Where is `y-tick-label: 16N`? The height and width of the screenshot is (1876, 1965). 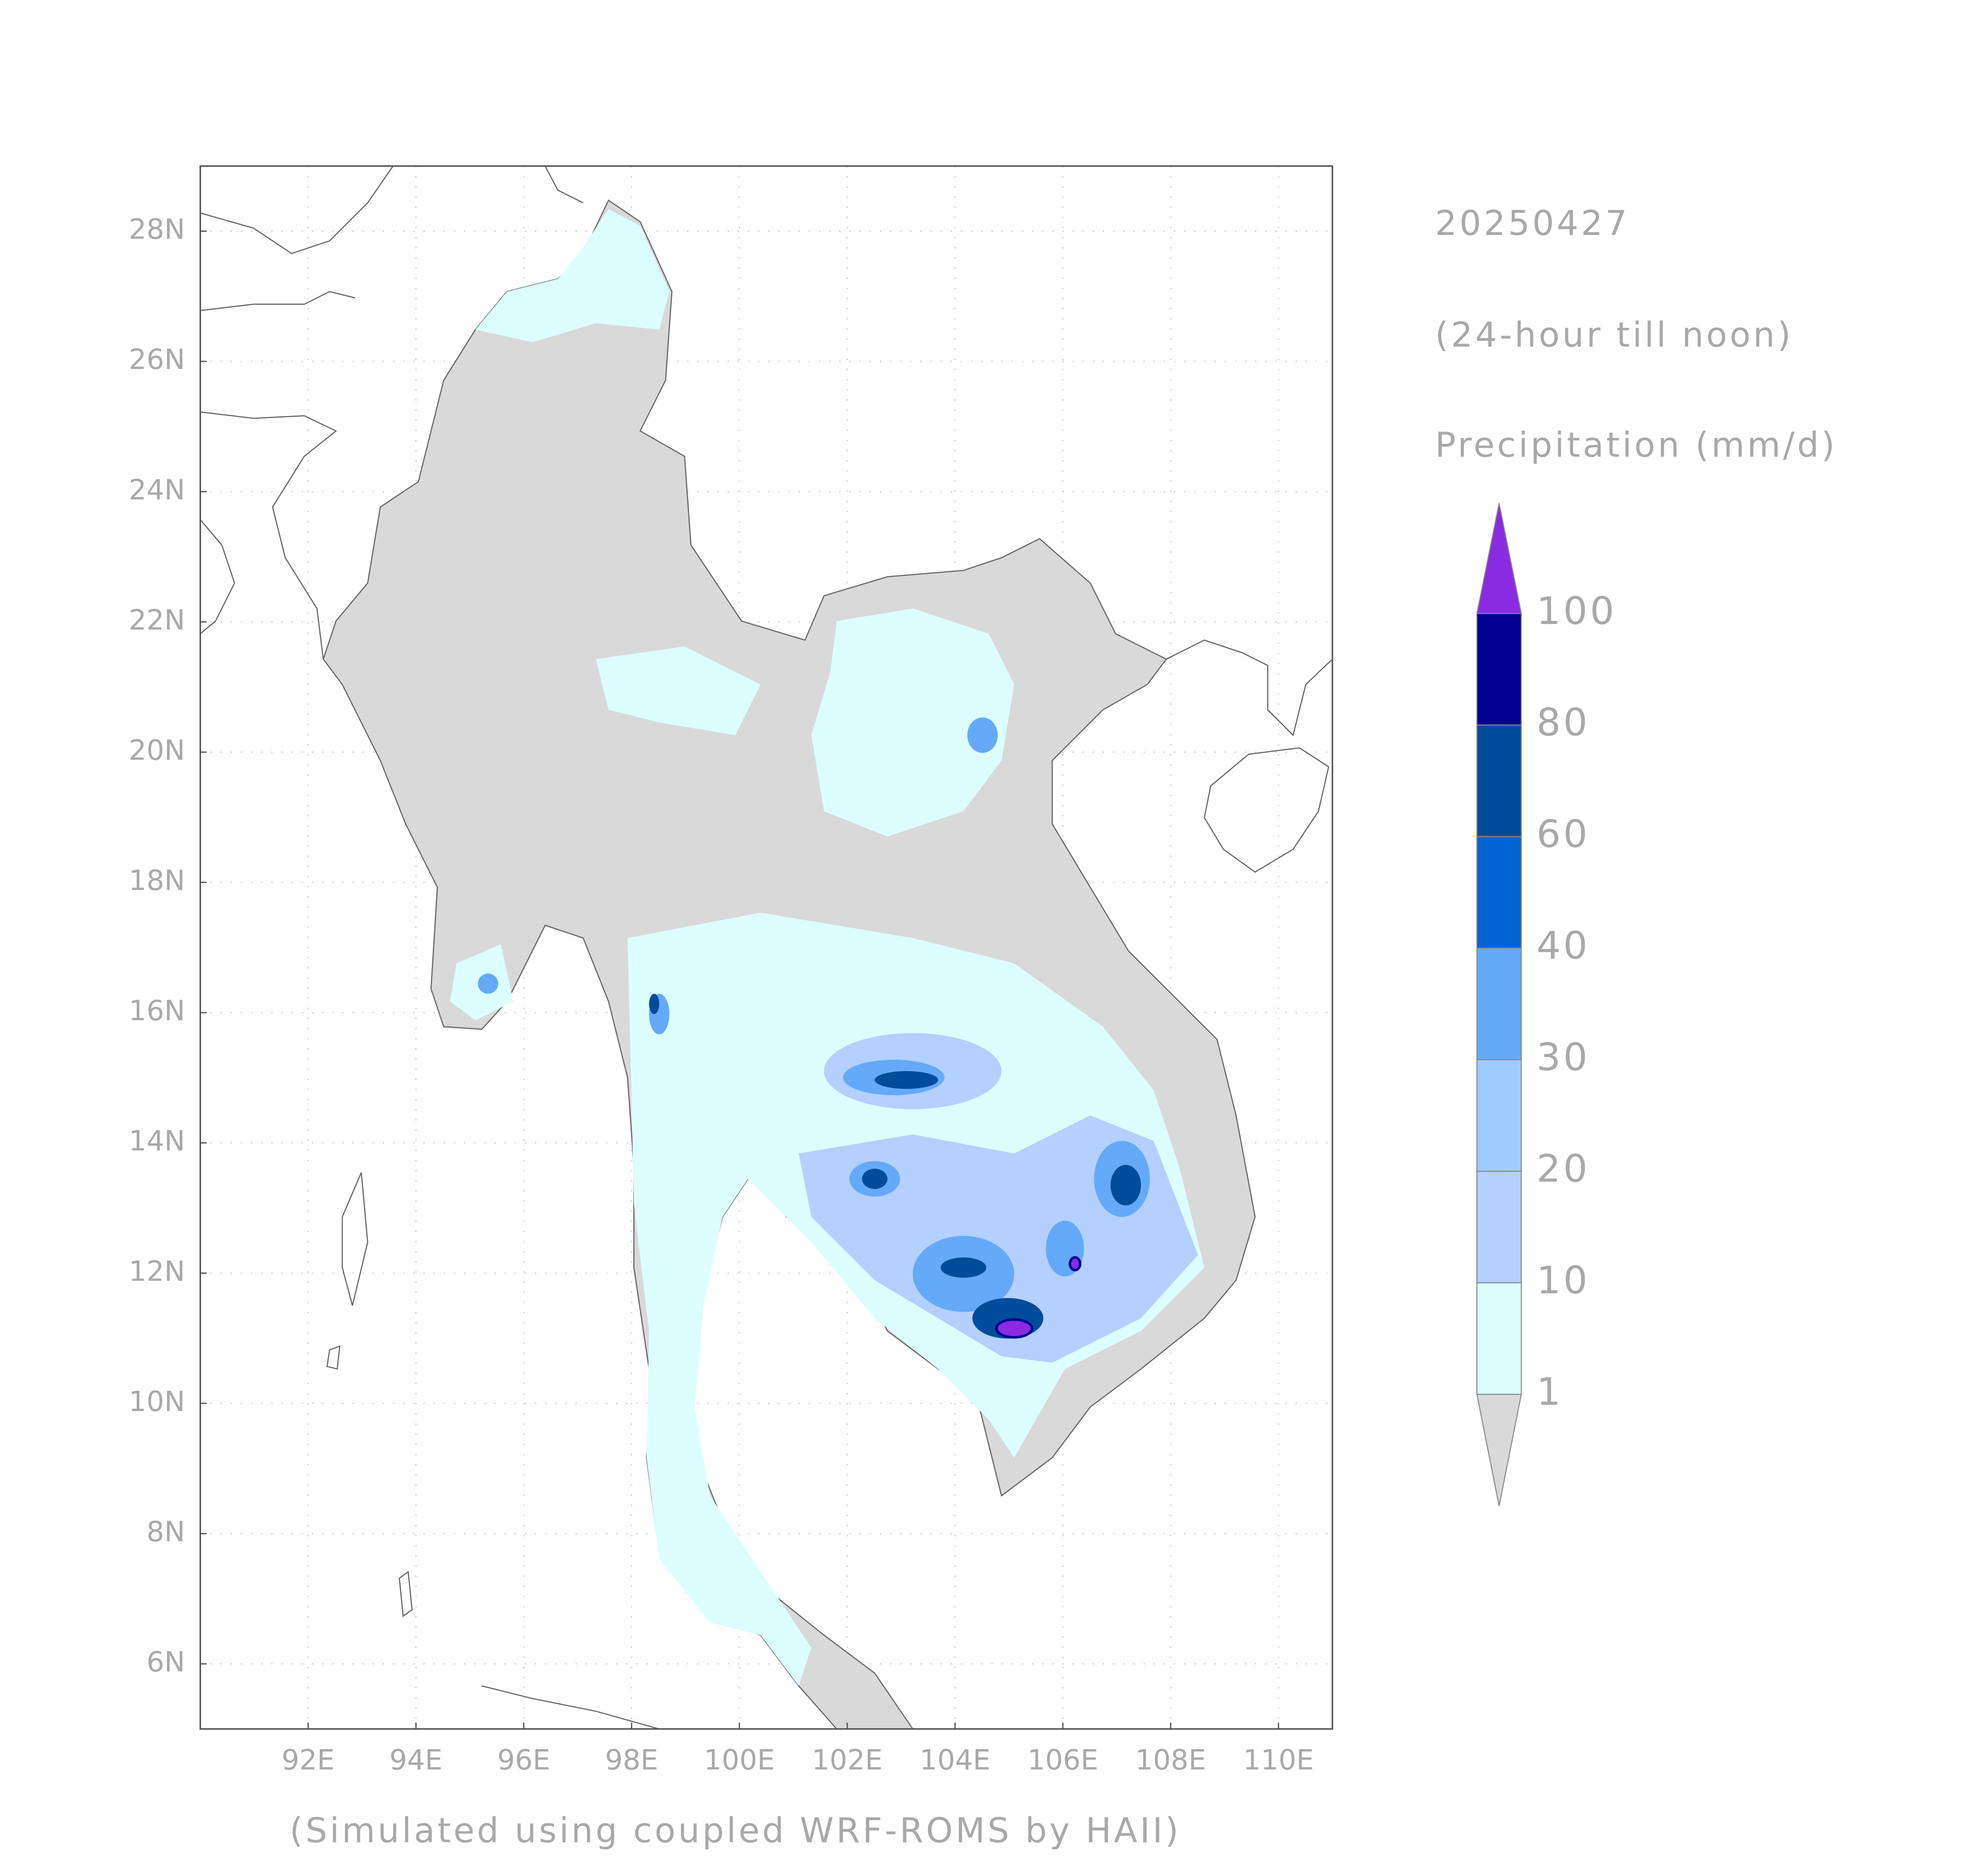
y-tick-label: 16N is located at coordinates (157, 1010).